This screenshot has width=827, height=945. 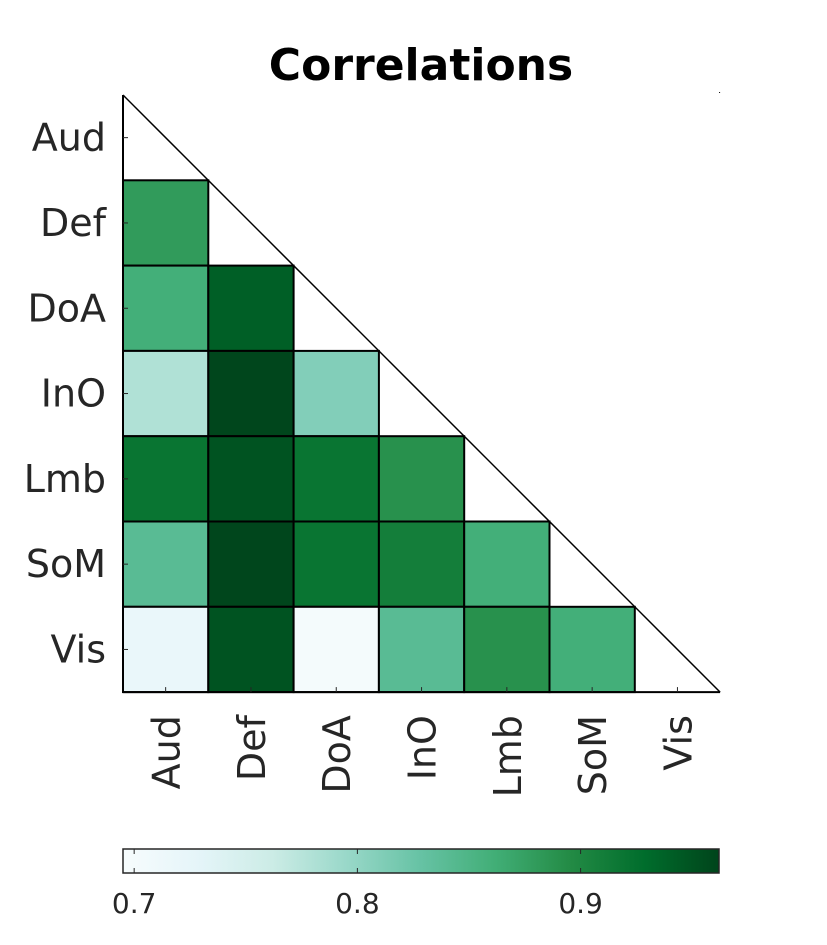 I want to click on row-label-def: Def, so click(x=74, y=223).